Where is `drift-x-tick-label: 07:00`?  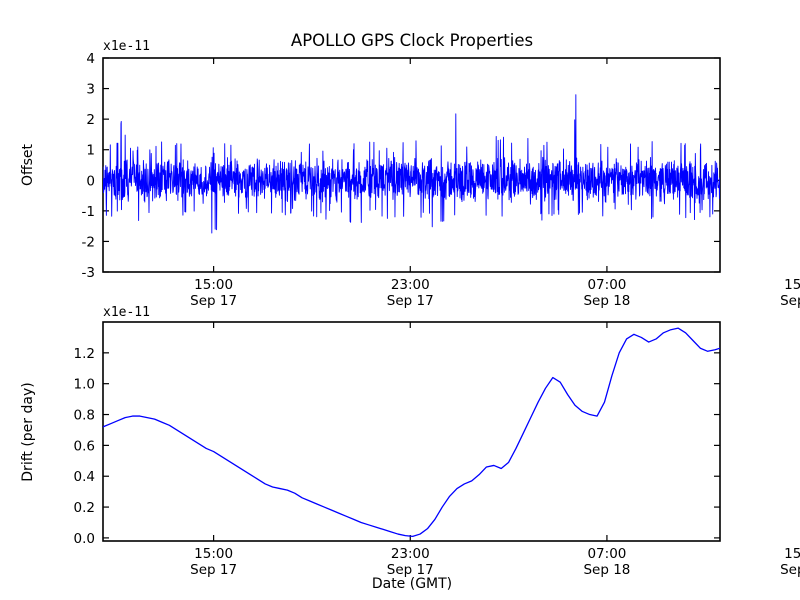 drift-x-tick-label: 07:00 is located at coordinates (606, 554).